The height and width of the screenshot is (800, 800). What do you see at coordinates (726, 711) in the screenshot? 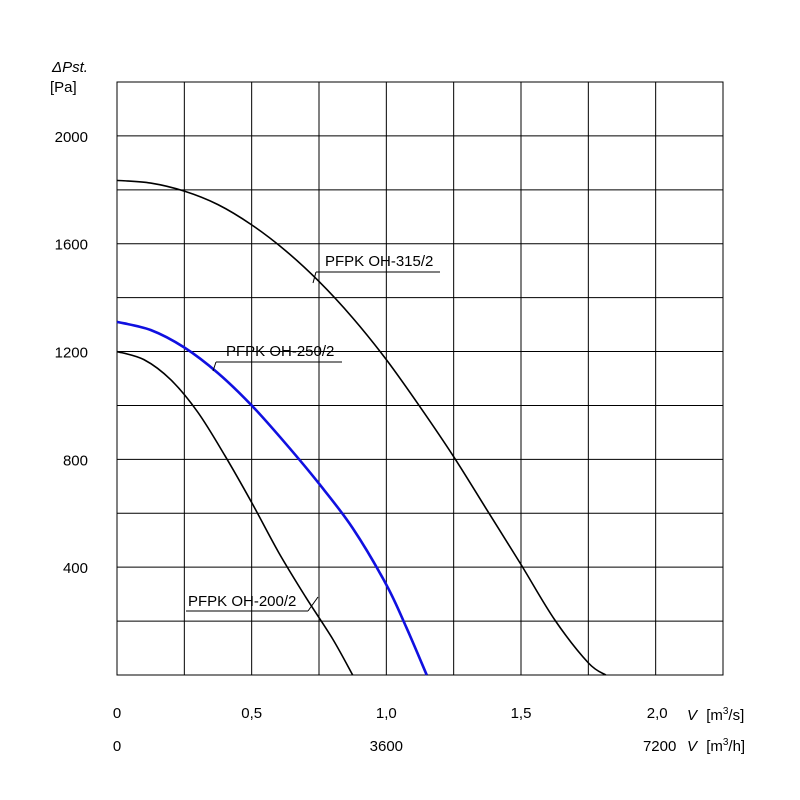
I see `x-axis-unit-sup: 3` at bounding box center [726, 711].